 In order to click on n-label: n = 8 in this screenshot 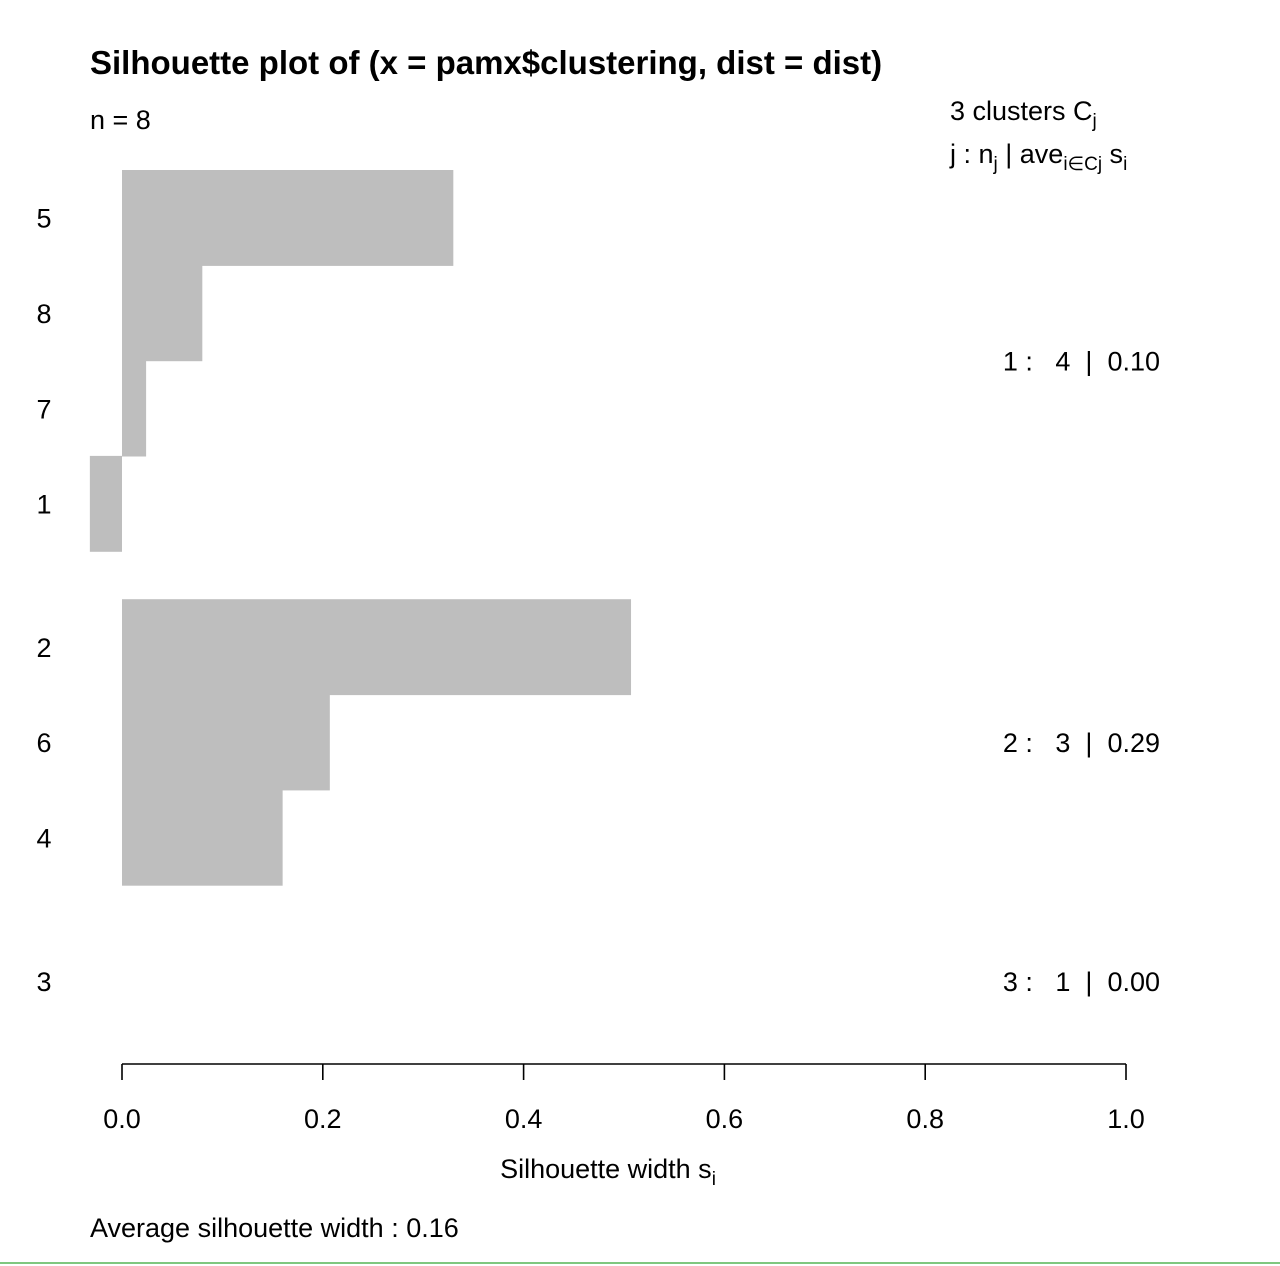, I will do `click(120, 120)`.